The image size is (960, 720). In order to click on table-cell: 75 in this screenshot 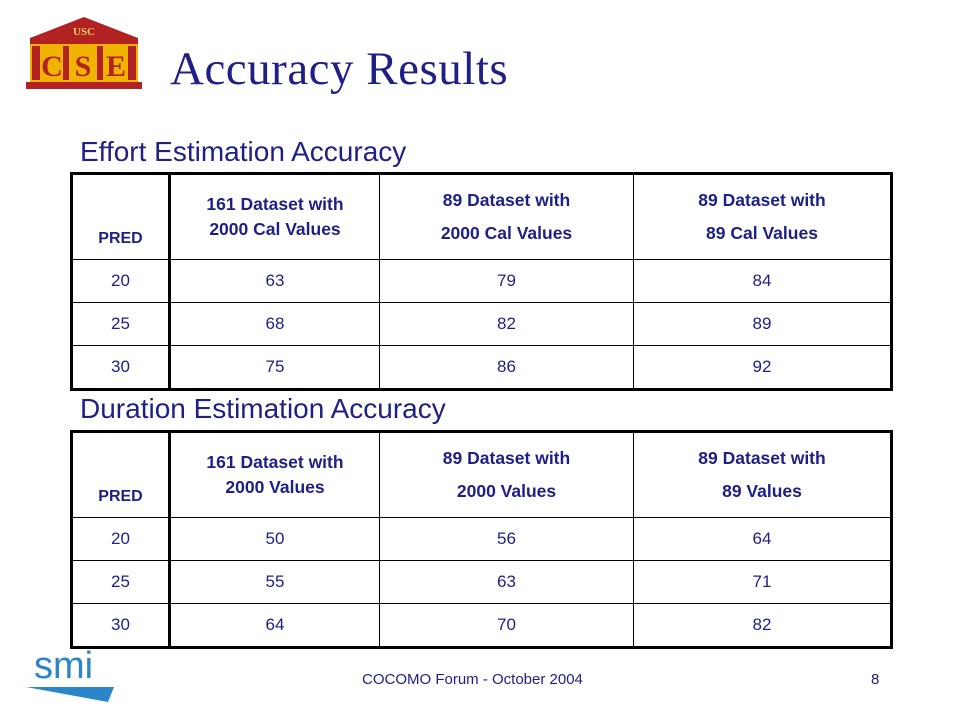, I will do `click(274, 367)`.